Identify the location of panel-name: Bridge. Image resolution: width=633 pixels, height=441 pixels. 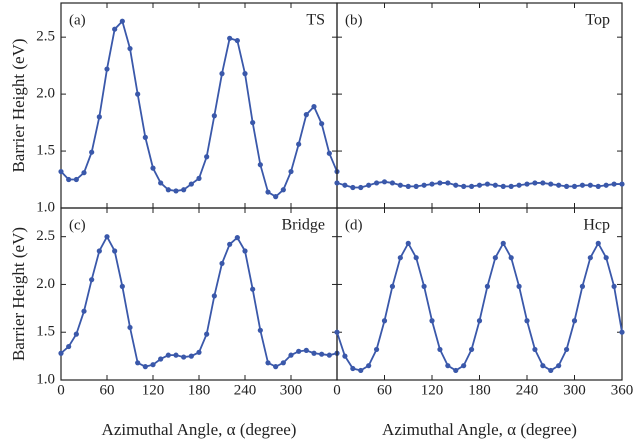
(303, 225).